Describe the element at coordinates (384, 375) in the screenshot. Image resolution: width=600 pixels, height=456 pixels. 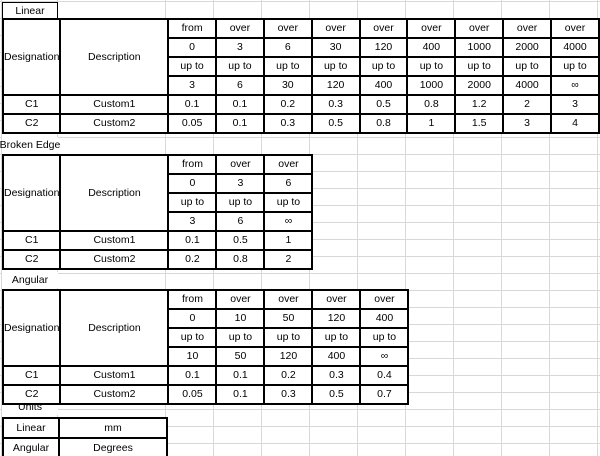
I see `value-cell: 0.4` at that location.